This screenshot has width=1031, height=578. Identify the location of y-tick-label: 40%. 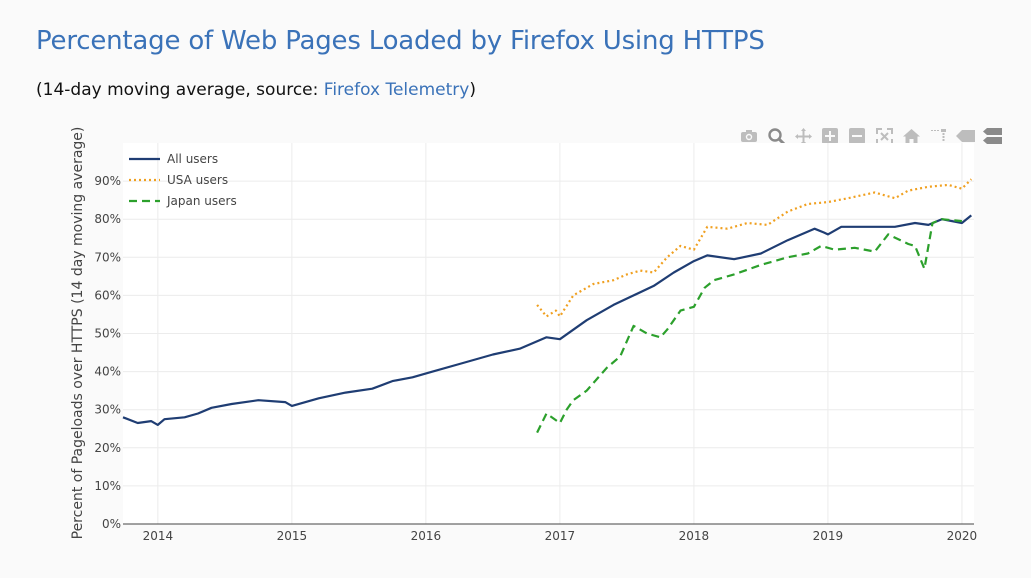
(107, 372).